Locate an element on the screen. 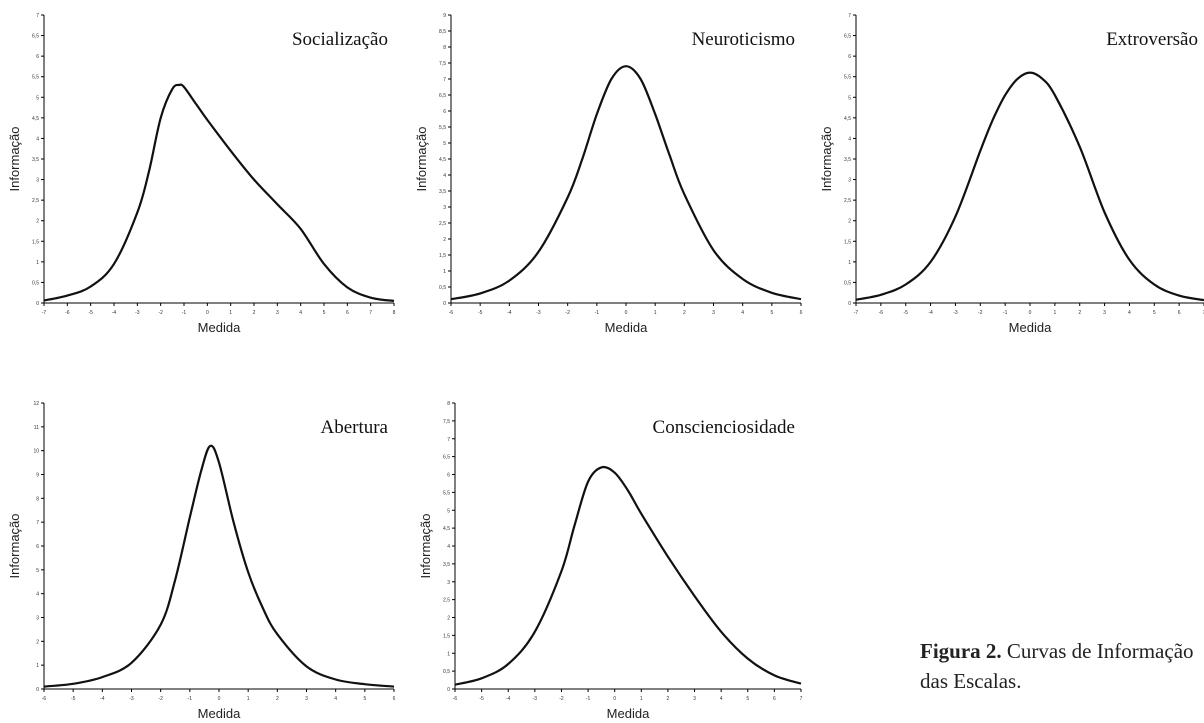 The width and height of the screenshot is (1204, 723). x-tick-label: 7 is located at coordinates (370, 313).